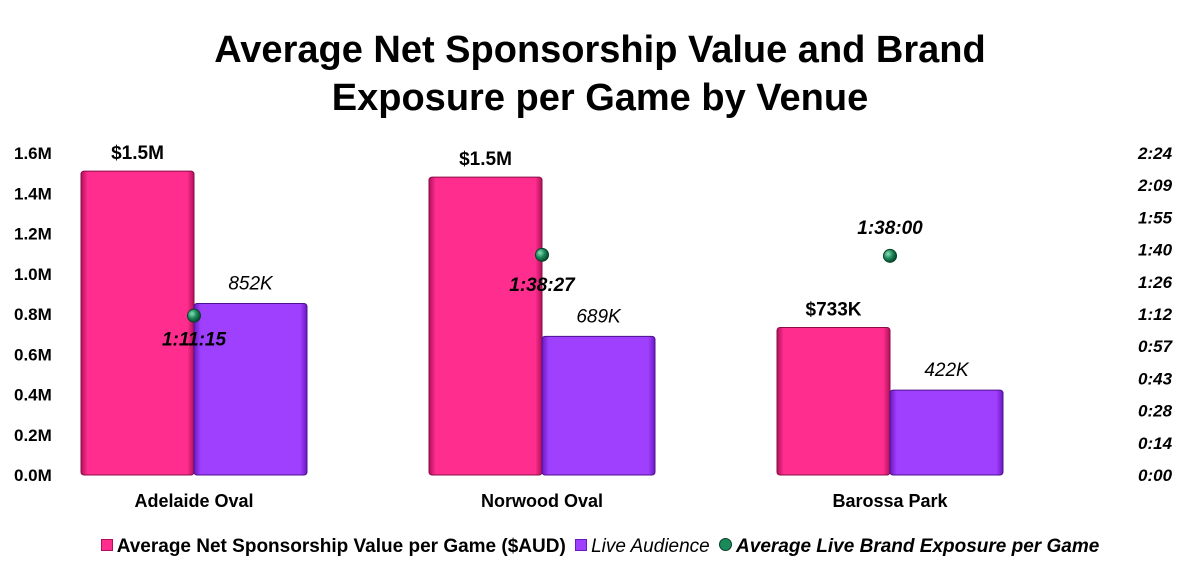  I want to click on x-category-label: Barossa Park, so click(890, 501).